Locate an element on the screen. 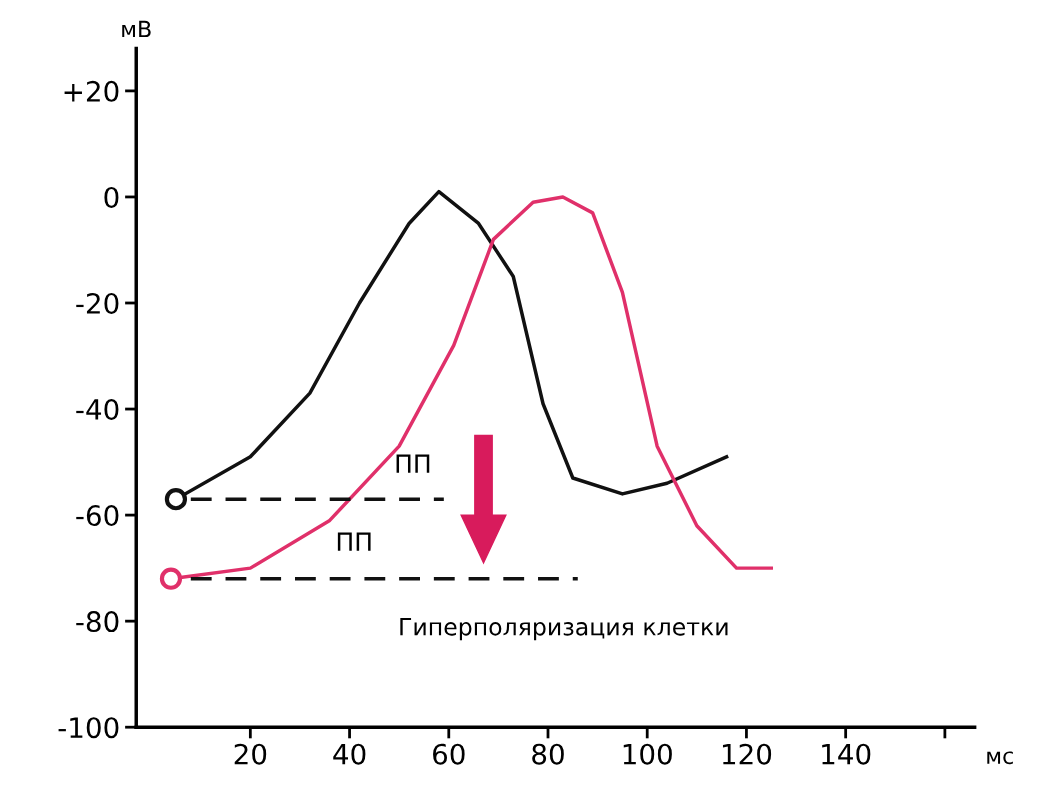 The height and width of the screenshot is (808, 1048). y-axis-title: мВ is located at coordinates (136, 29).